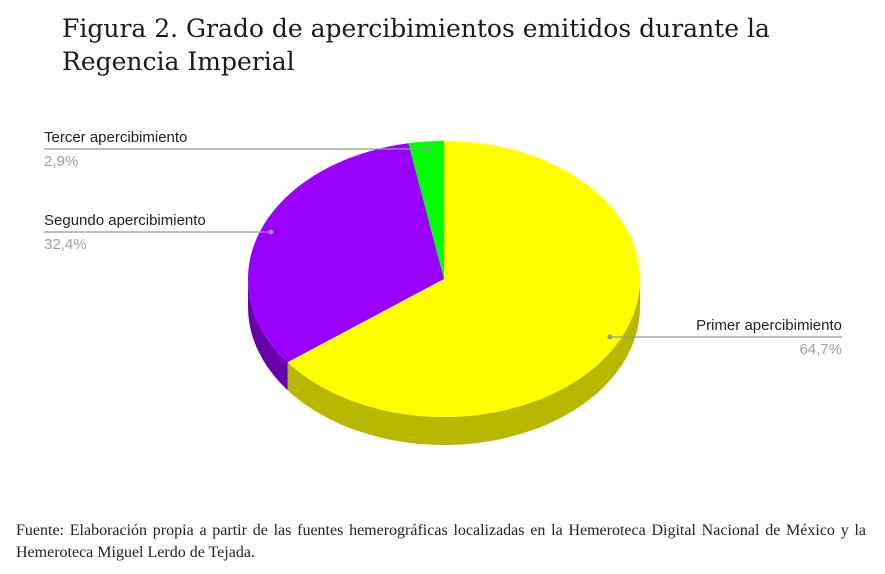  I want to click on slice-label-primer: Primer apercibimiento, so click(769, 325).